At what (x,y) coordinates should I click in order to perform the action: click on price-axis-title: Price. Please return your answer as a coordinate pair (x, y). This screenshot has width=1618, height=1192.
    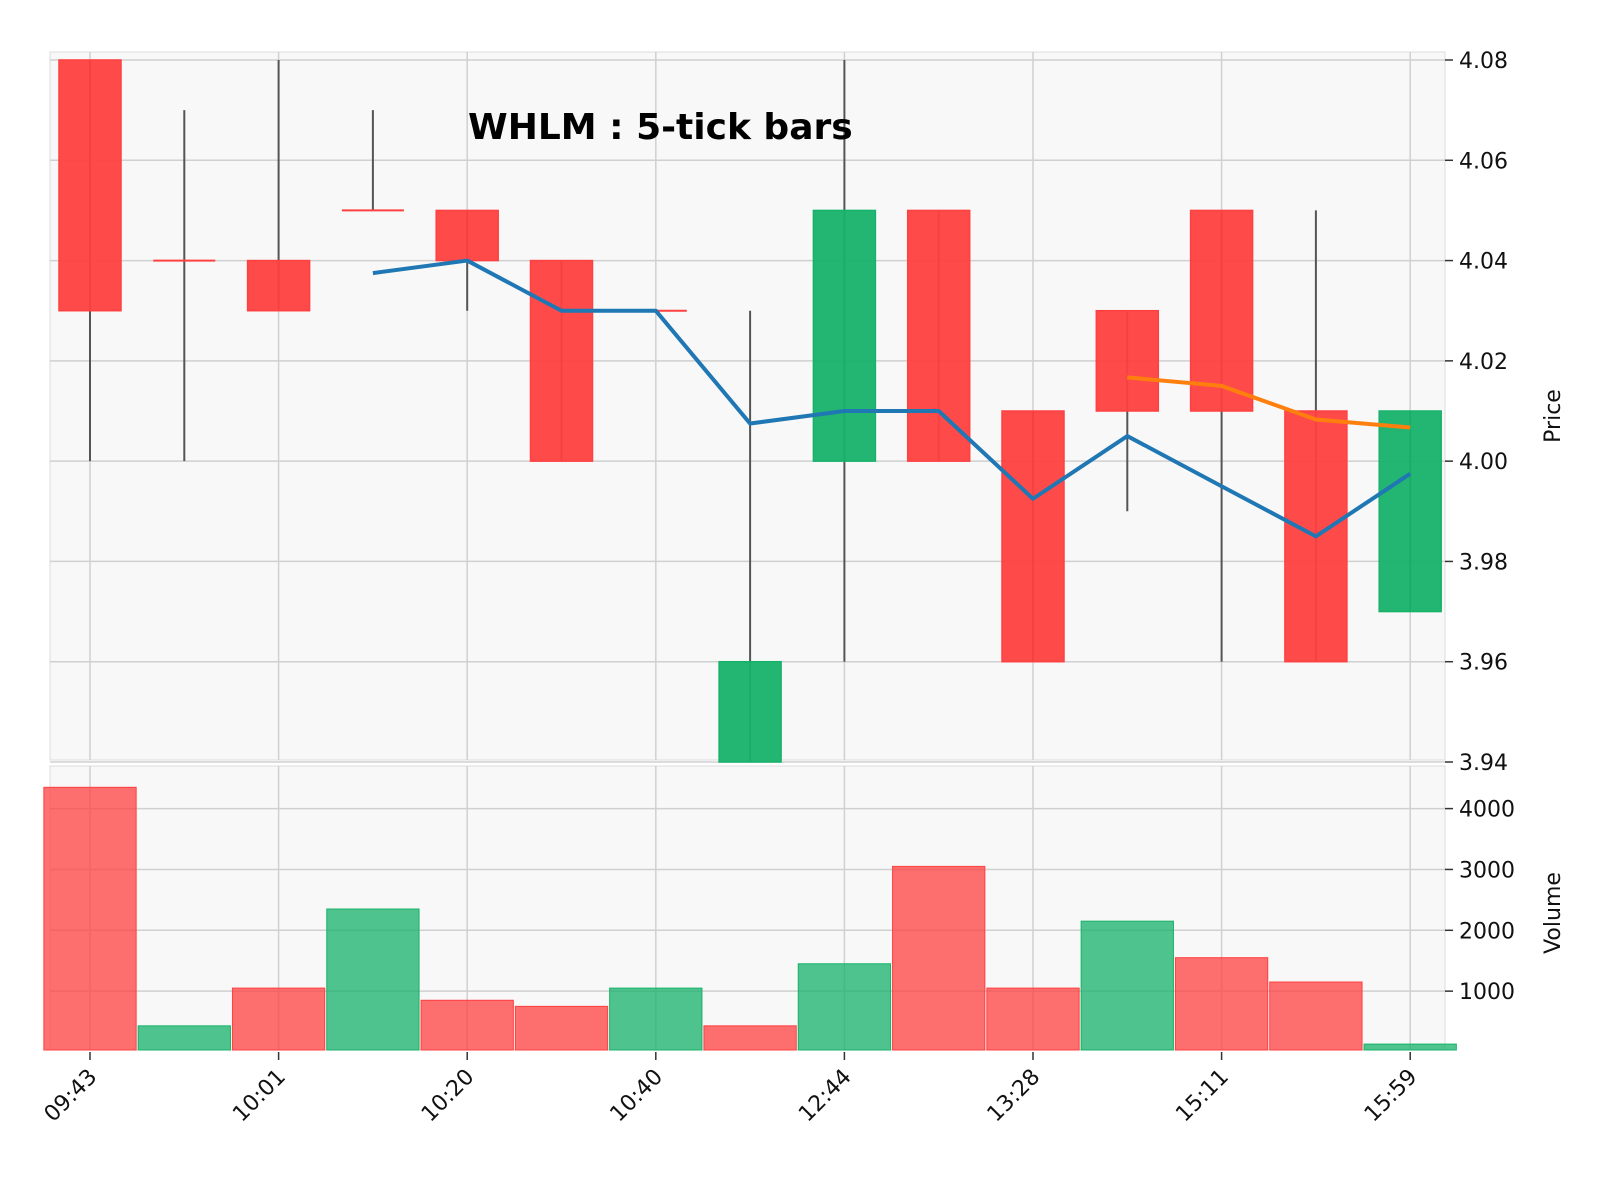
    Looking at the image, I should click on (1553, 416).